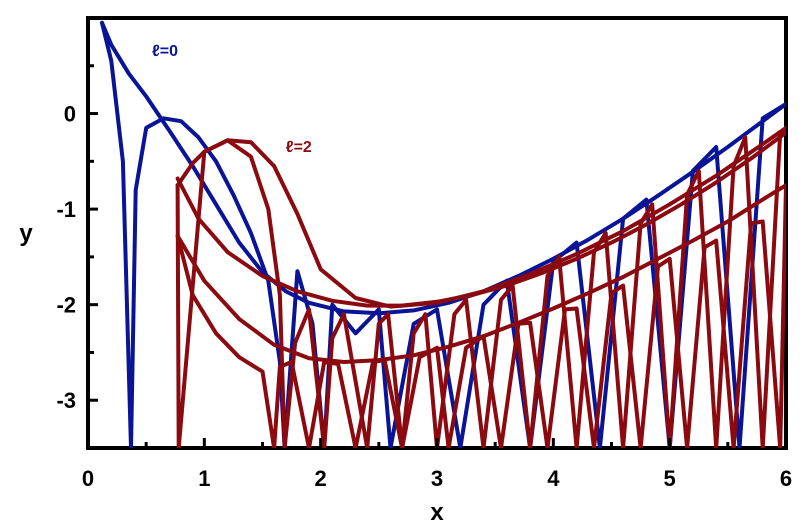  I want to click on y-tick-label: -3, so click(66, 400).